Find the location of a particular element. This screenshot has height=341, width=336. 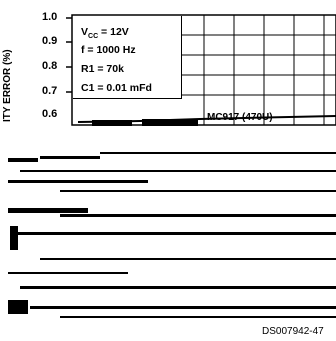

y-tick-label-2: 0.9 is located at coordinates (50, 41).